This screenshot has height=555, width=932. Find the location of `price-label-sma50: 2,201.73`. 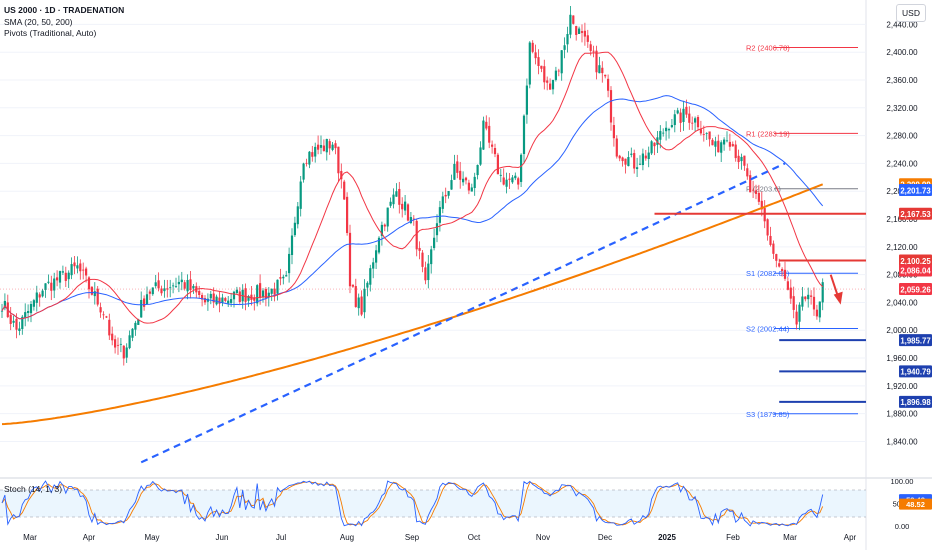

price-label-sma50: 2,201.73 is located at coordinates (915, 190).